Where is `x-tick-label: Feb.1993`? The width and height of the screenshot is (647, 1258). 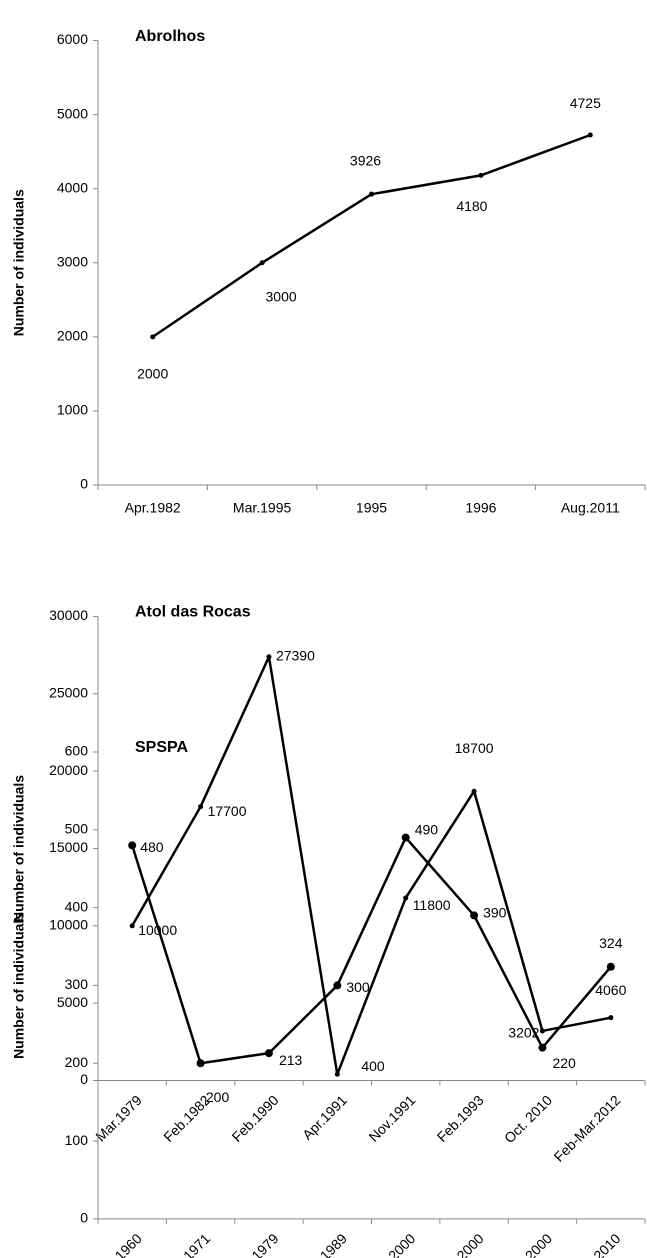 x-tick-label: Feb.1993 is located at coordinates (460, 1118).